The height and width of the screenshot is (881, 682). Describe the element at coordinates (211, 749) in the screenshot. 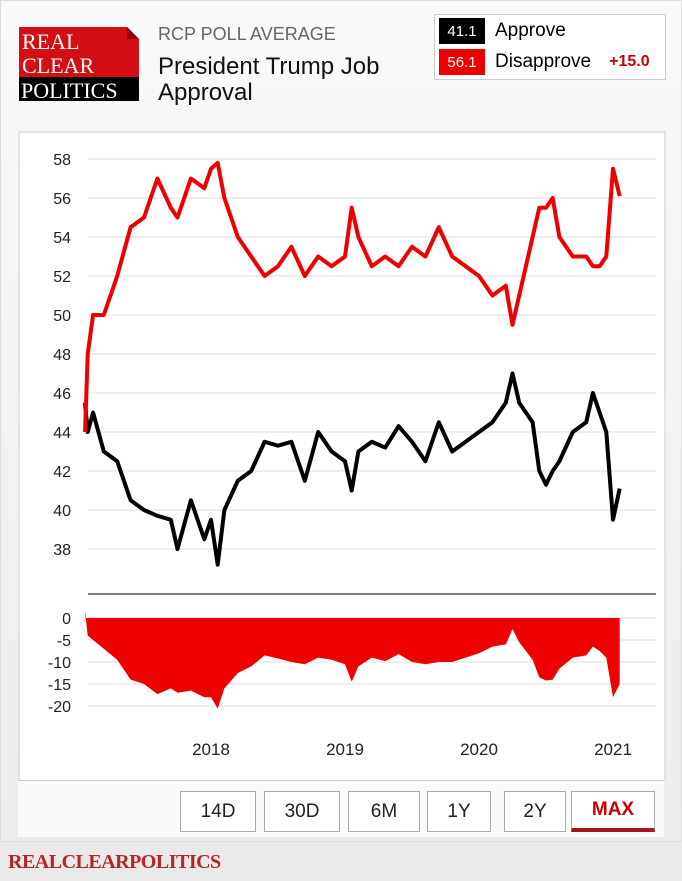

I see `x-tick-label: 2018` at that location.